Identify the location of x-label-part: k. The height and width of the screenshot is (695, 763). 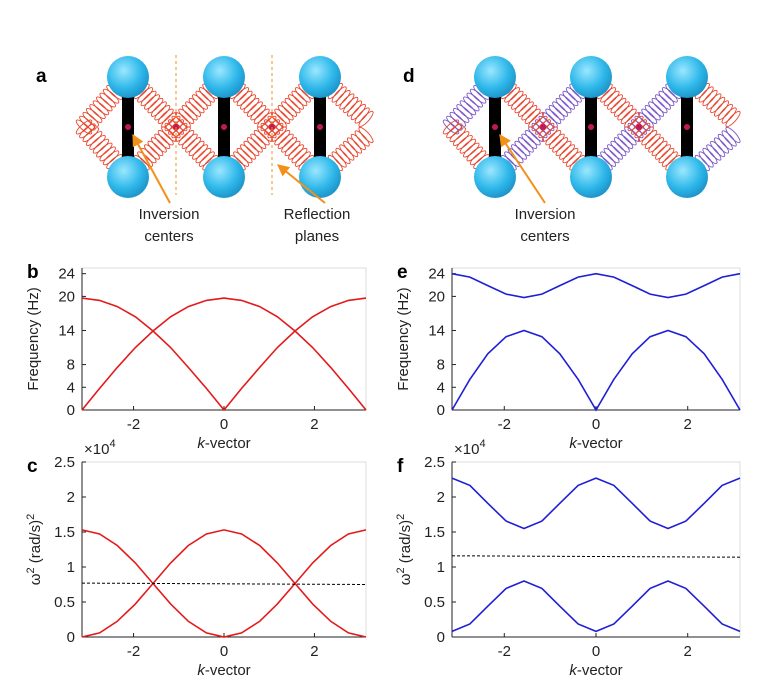
(201, 670).